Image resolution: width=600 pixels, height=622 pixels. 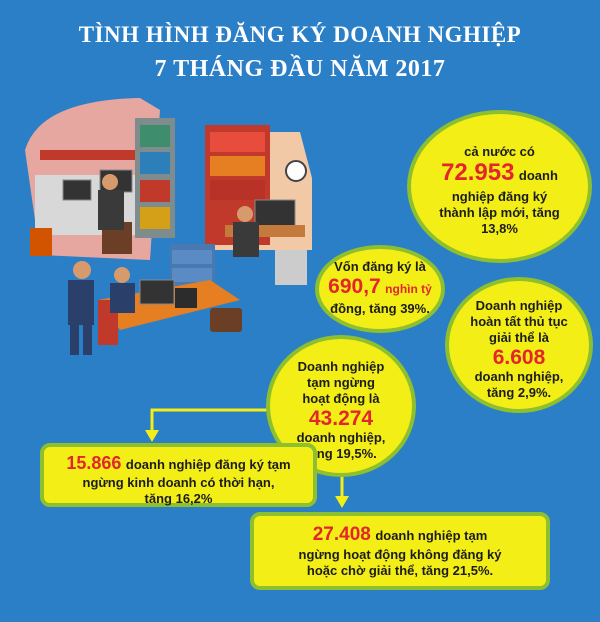 What do you see at coordinates (354, 286) in the screenshot?
I see `capital-number: 690,7` at bounding box center [354, 286].